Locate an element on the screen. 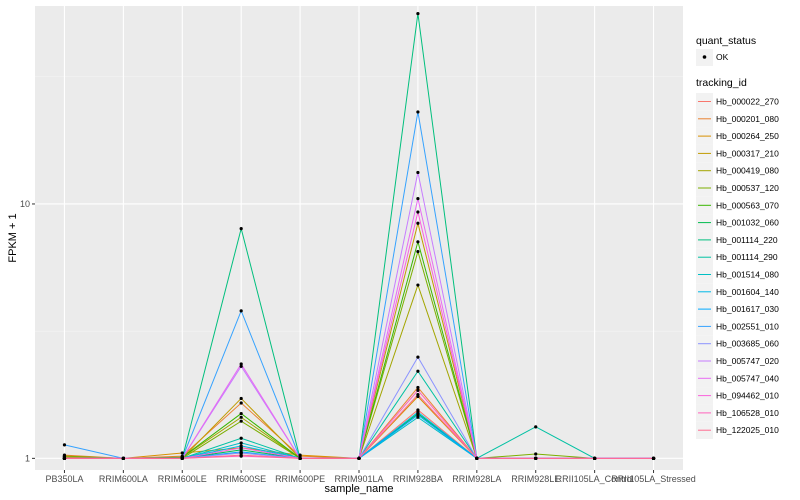  x-tick-label: RRIM600LA is located at coordinates (123, 479).